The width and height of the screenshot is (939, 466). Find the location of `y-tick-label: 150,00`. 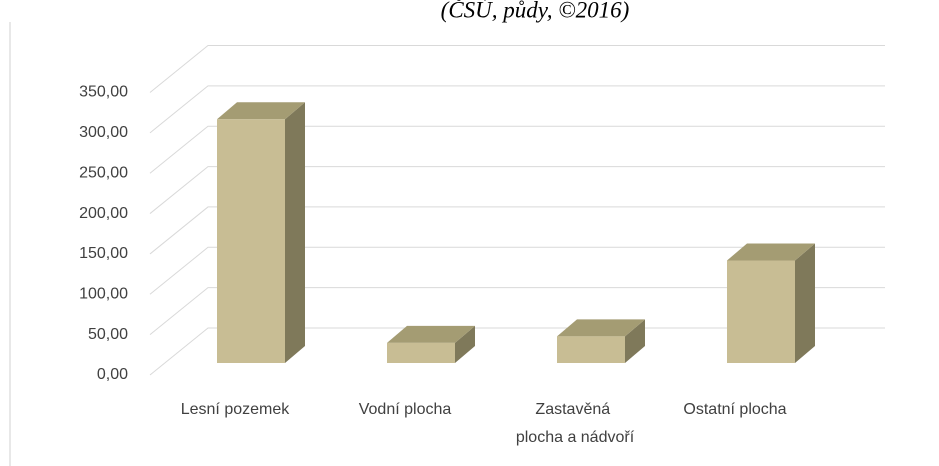

y-tick-label: 150,00 is located at coordinates (103, 253).